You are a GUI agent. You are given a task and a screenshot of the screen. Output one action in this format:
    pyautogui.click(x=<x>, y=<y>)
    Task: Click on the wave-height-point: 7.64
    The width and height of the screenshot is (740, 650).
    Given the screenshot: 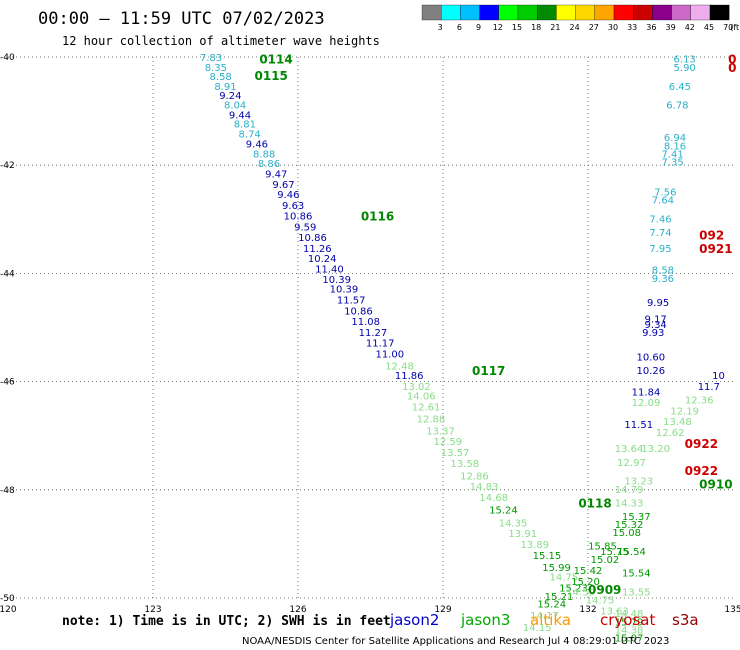 What is the action you would take?
    pyautogui.click(x=663, y=200)
    